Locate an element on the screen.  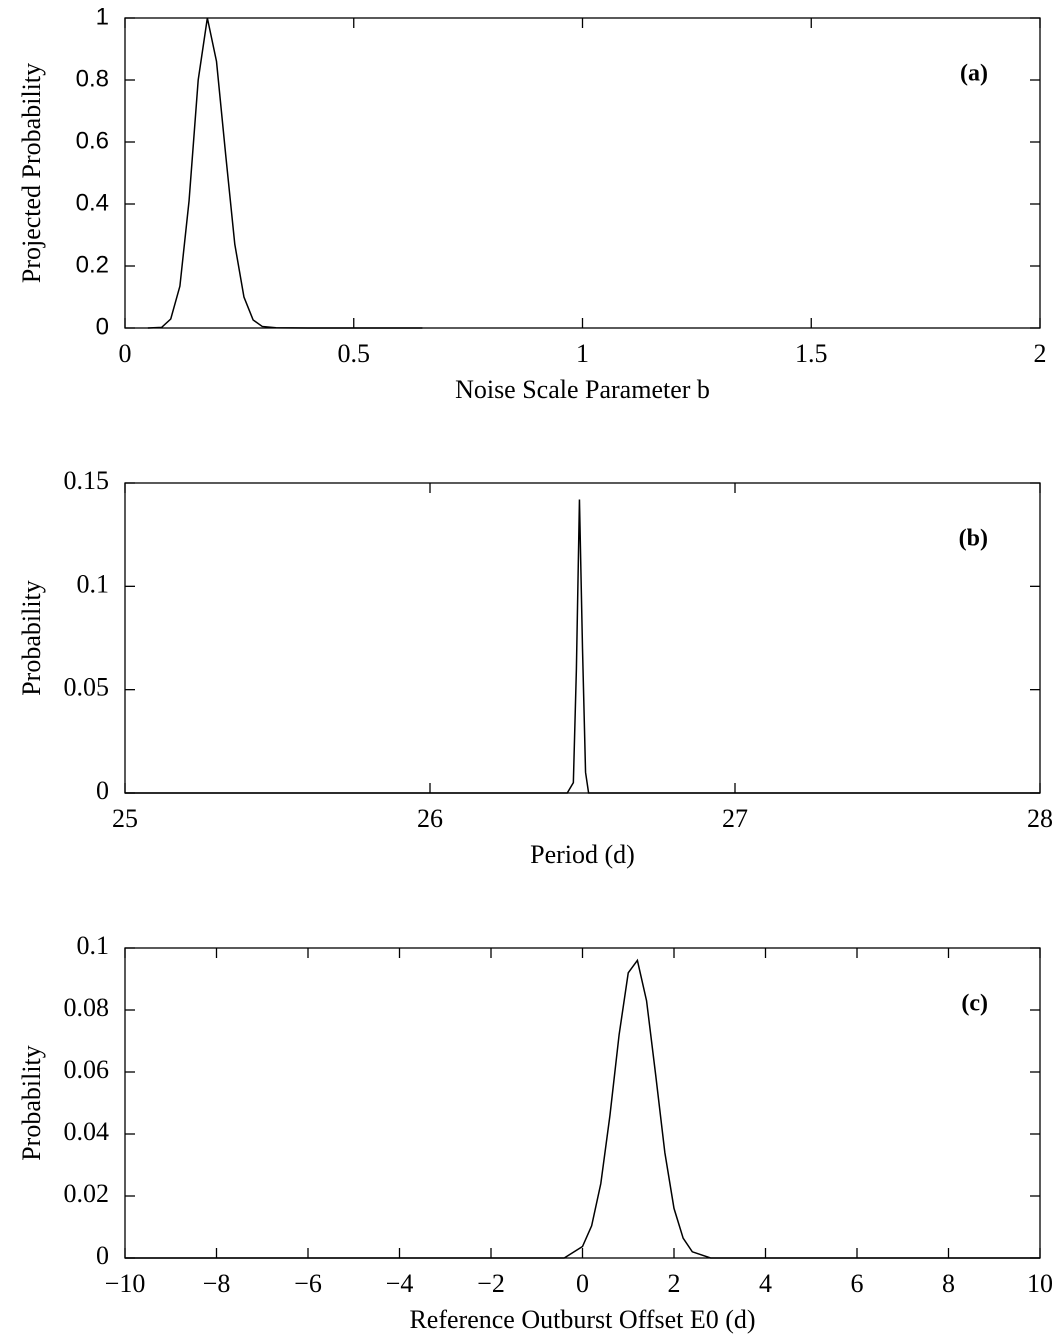
x-axis-label: Period (d) is located at coordinates (582, 854).